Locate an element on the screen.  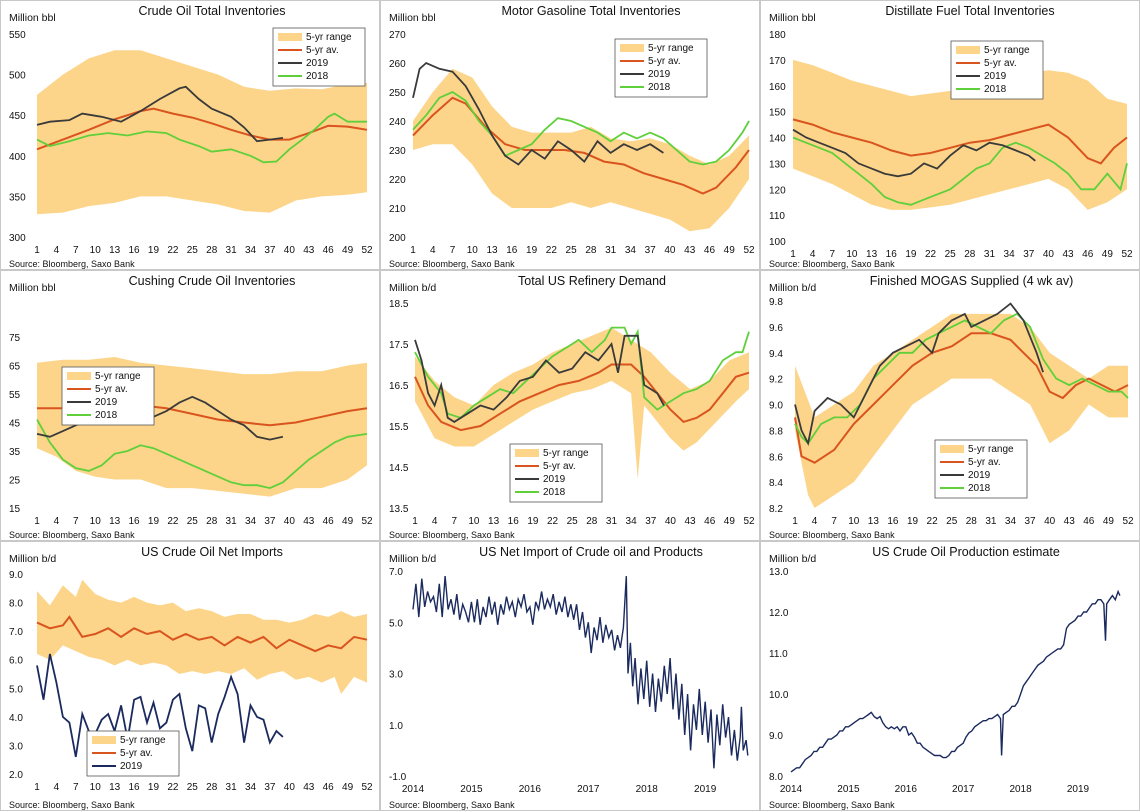
chart-title: Crude Oil Total Inventories is located at coordinates (211, 11).